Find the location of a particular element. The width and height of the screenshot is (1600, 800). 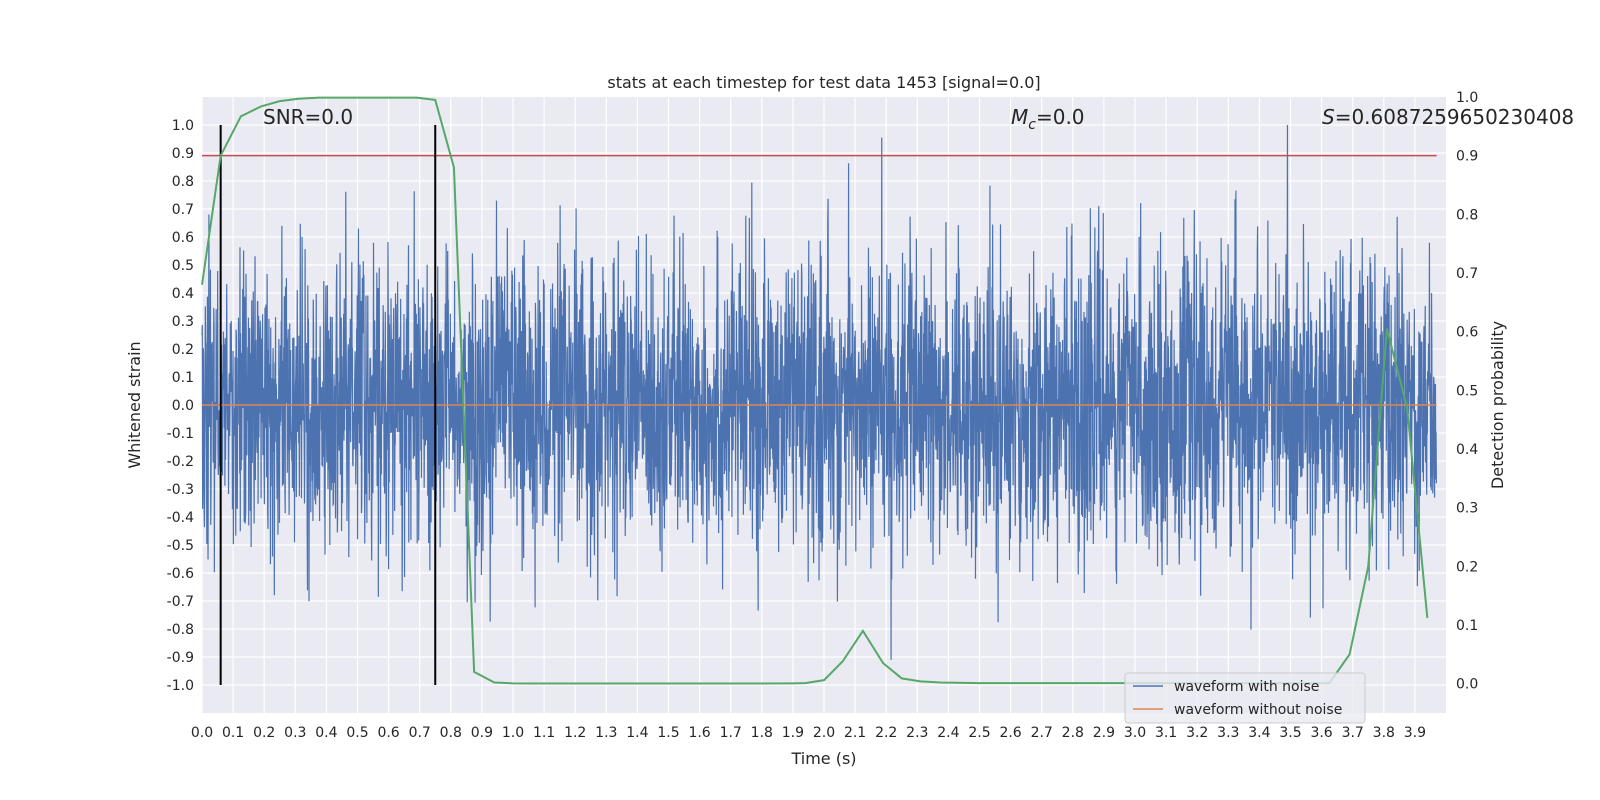

x-tick-label: 0.6 is located at coordinates (388, 733).